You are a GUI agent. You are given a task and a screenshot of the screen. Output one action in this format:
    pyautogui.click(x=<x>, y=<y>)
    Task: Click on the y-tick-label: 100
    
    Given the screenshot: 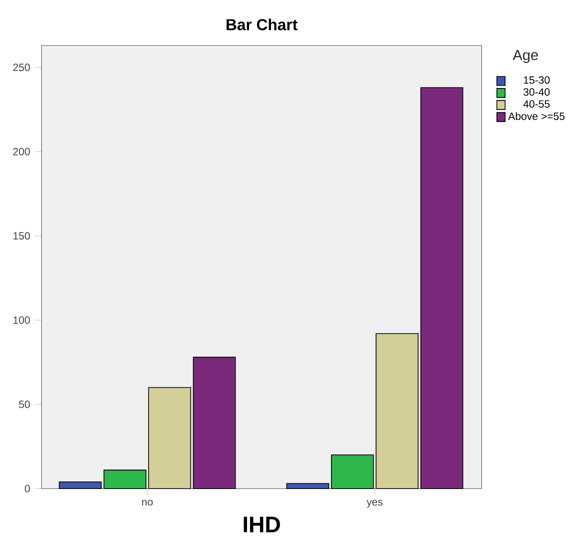 What is the action you would take?
    pyautogui.click(x=21, y=320)
    